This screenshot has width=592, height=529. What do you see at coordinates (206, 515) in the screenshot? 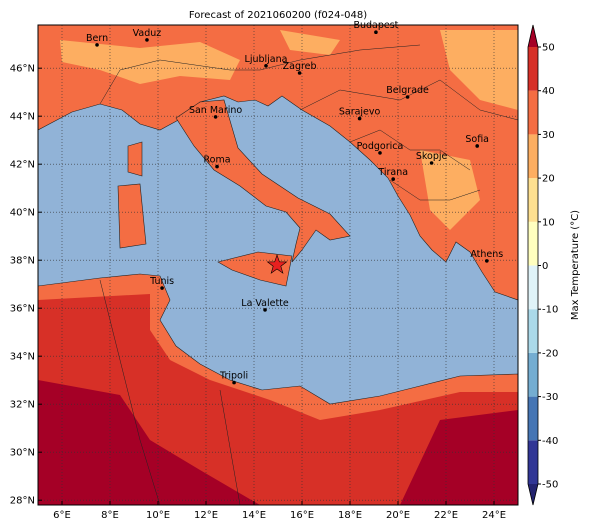
I see `x-tick-label: 12°E` at bounding box center [206, 515].